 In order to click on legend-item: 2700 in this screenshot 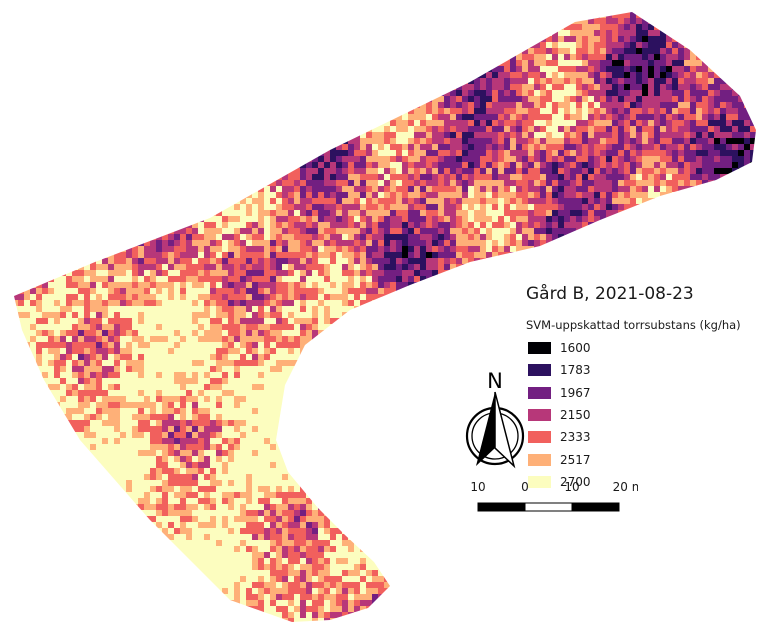, I will do `click(559, 482)`.